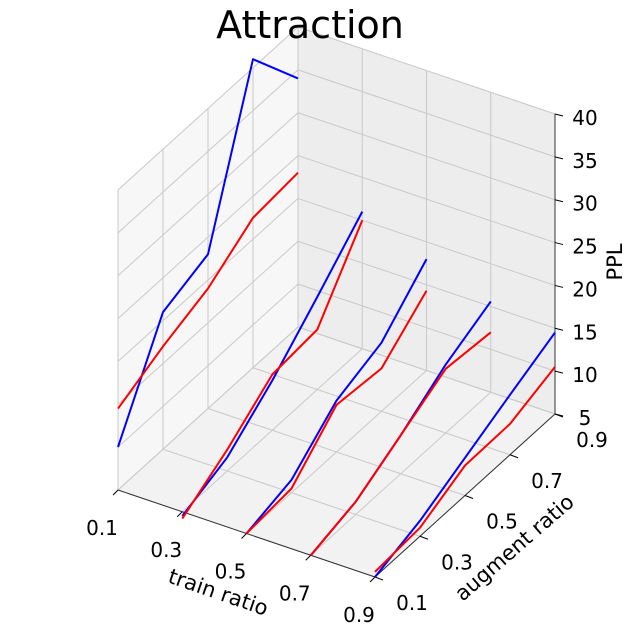  I want to click on z-tick-label: 35, so click(584, 161).